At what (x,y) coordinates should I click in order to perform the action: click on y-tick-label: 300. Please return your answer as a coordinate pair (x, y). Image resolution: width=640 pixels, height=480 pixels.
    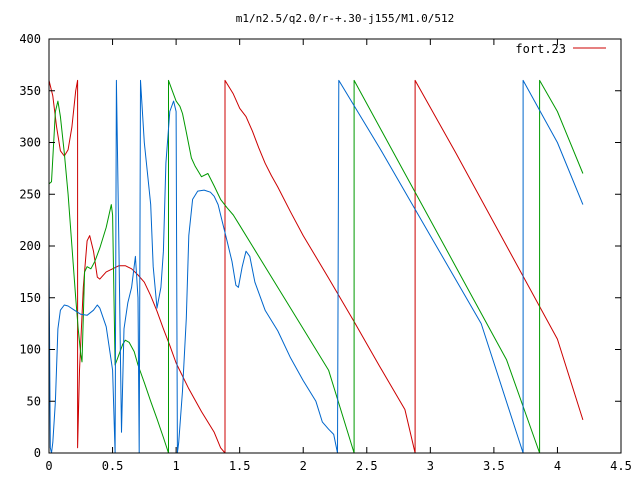
    Looking at the image, I should click on (30, 143).